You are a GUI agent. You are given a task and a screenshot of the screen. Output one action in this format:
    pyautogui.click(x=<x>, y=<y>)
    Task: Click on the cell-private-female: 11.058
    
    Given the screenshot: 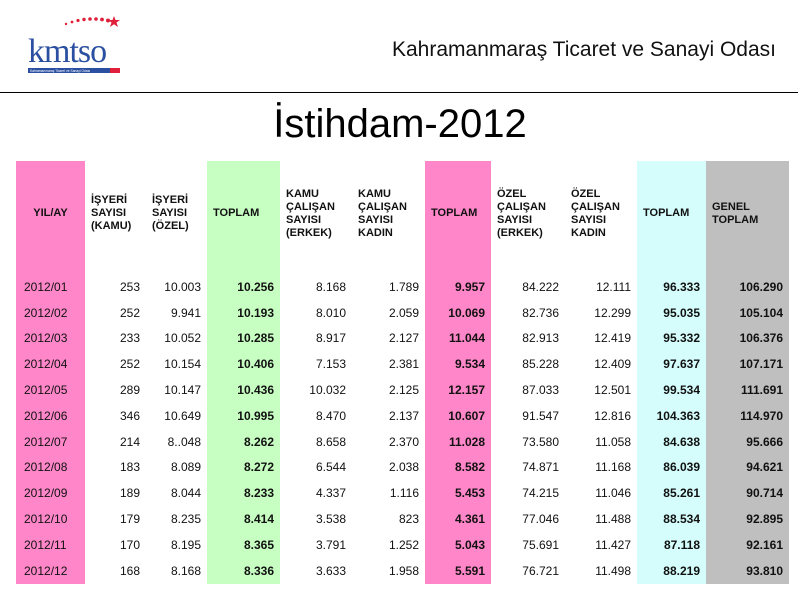 What is the action you would take?
    pyautogui.click(x=613, y=441)
    